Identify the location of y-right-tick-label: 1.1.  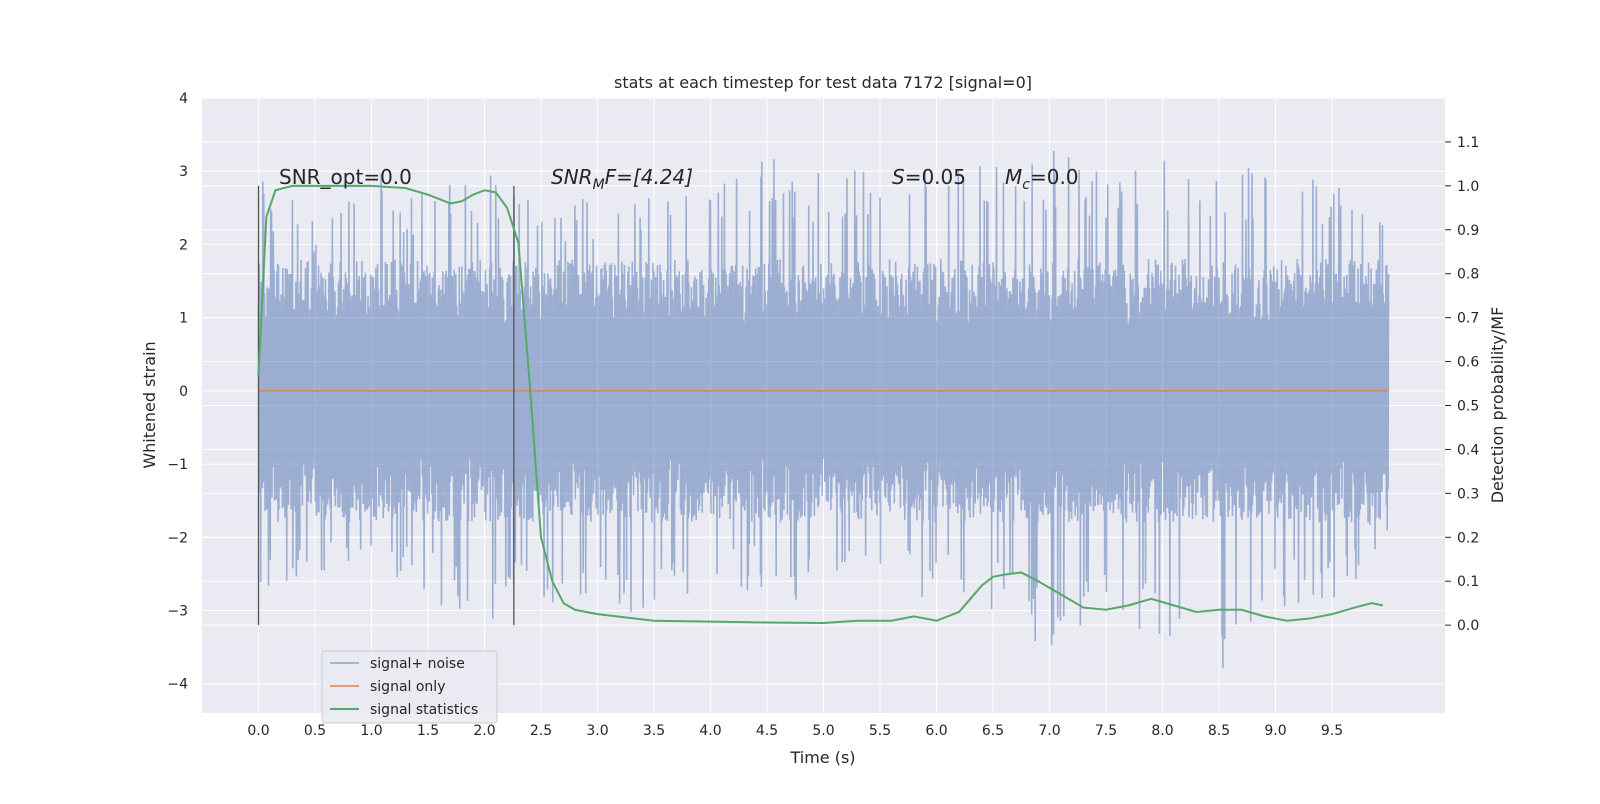
(1468, 143).